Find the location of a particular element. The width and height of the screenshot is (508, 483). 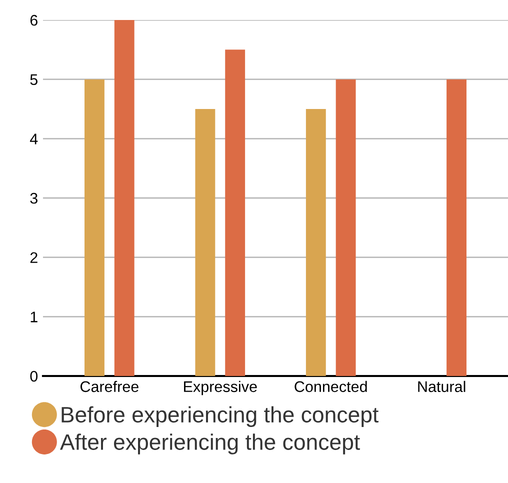

x-tick-label: Expressive is located at coordinates (220, 388).